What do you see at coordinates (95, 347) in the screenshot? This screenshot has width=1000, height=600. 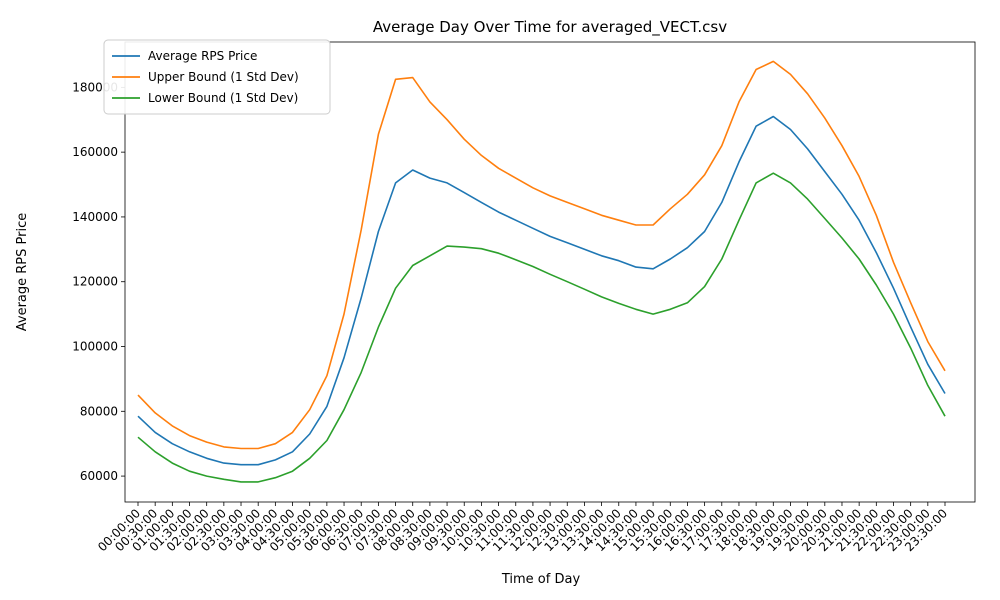 I see `y-tick-label: 100000` at bounding box center [95, 347].